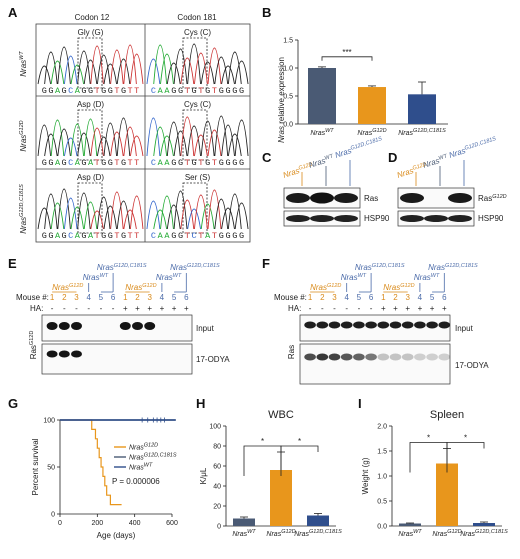 The width and height of the screenshot is (520, 559). I want to click on a-codon-box, so click(90, 135).